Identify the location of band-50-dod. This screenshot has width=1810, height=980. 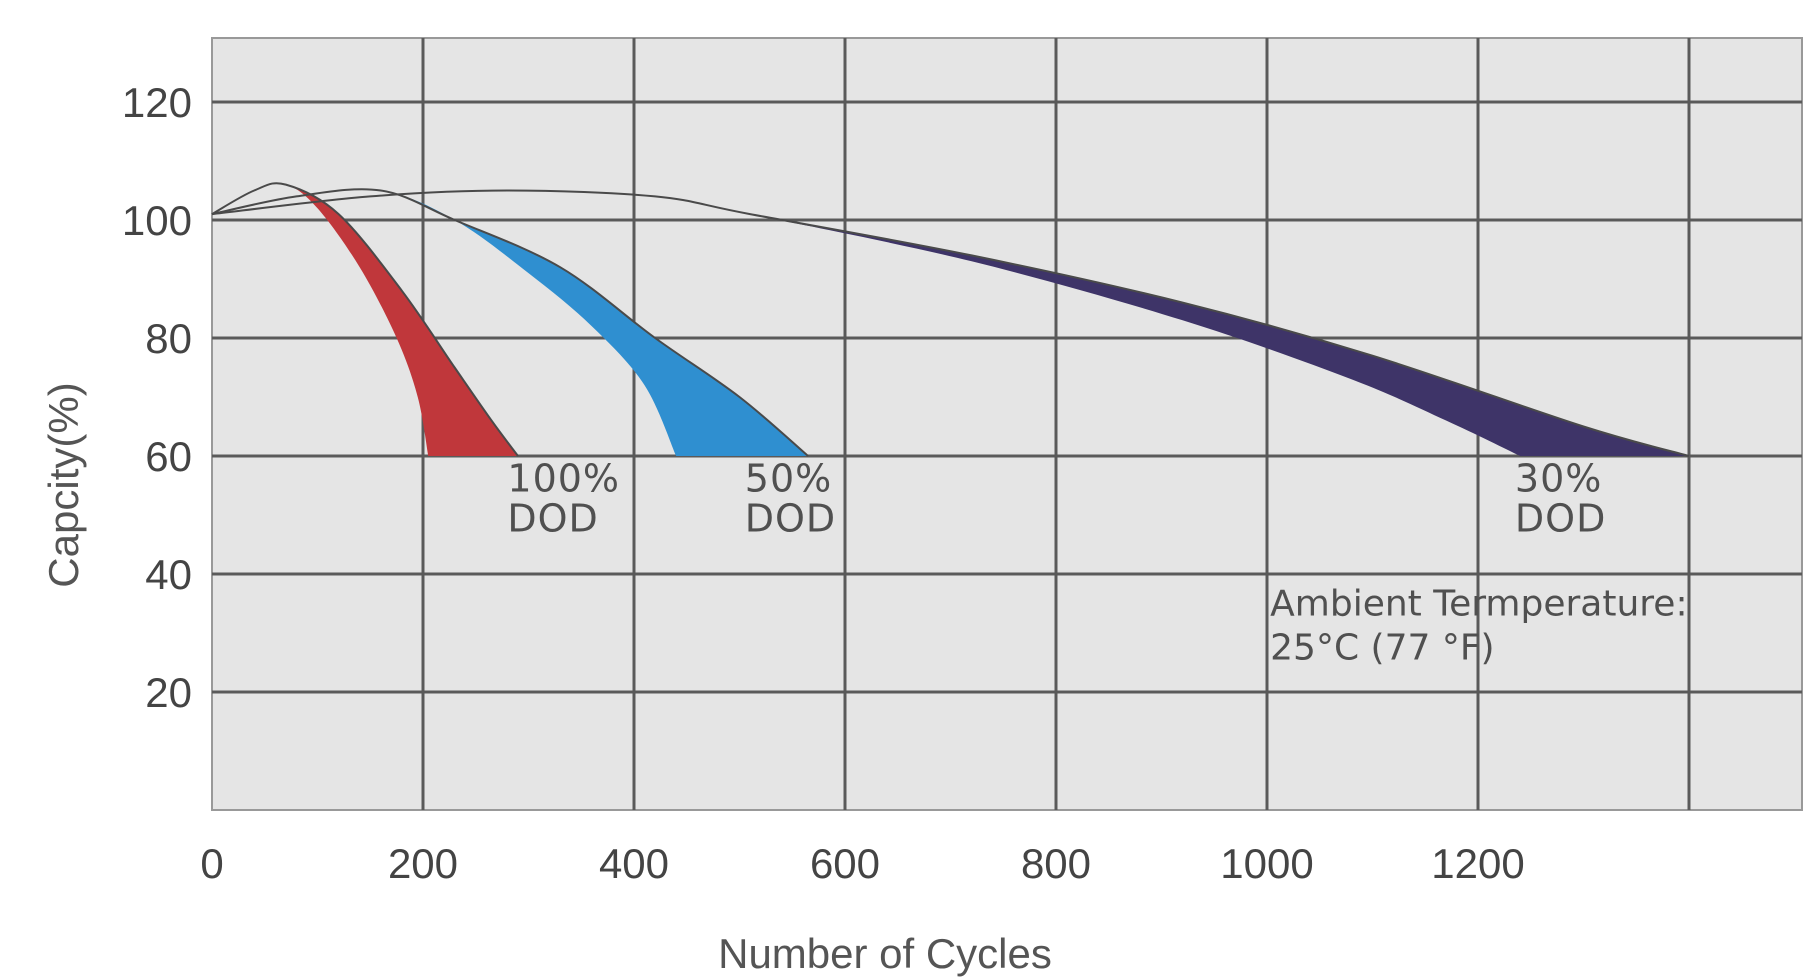
(510, 322).